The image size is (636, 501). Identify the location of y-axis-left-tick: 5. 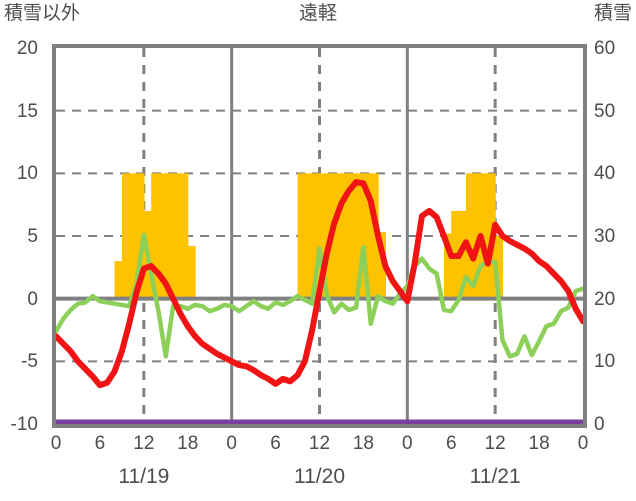
(32, 236).